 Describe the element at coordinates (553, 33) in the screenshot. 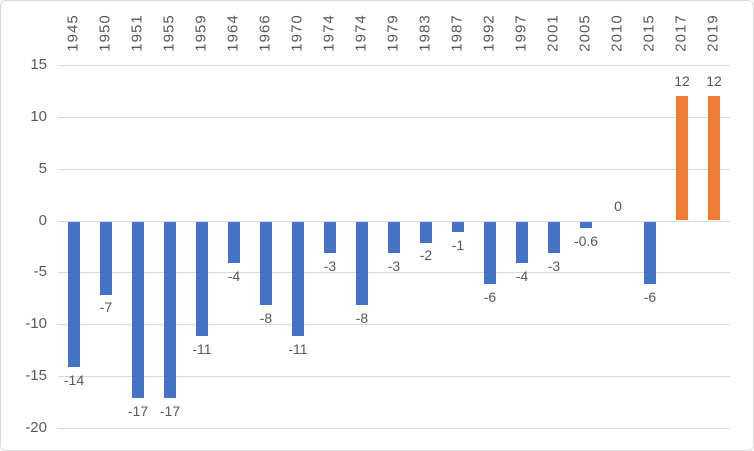

I see `x-axis-category-label-text: 2001` at that location.